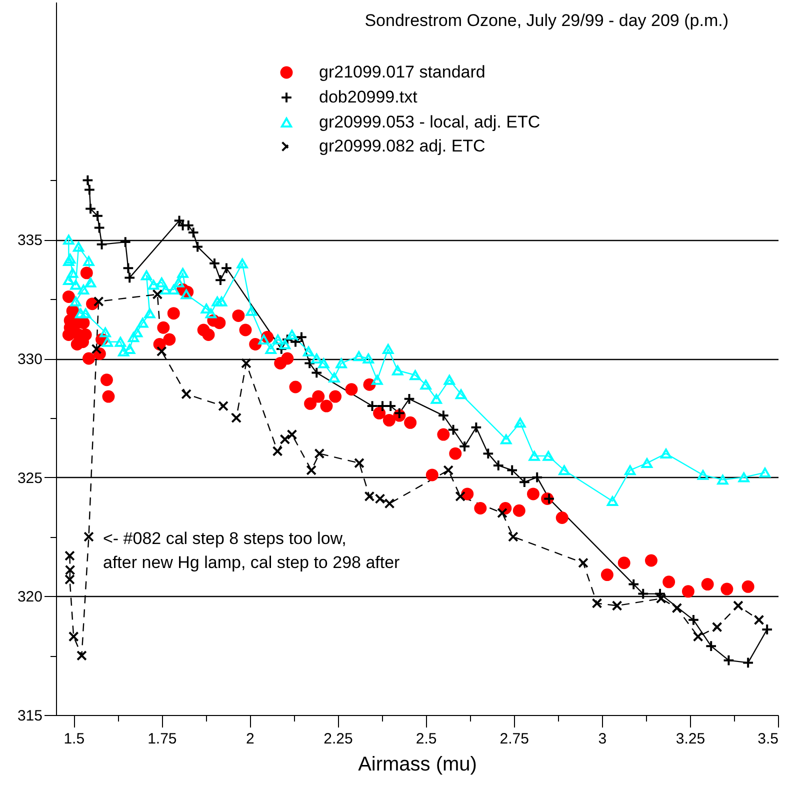  What do you see at coordinates (29, 241) in the screenshot?
I see `y-tick-label: 335` at bounding box center [29, 241].